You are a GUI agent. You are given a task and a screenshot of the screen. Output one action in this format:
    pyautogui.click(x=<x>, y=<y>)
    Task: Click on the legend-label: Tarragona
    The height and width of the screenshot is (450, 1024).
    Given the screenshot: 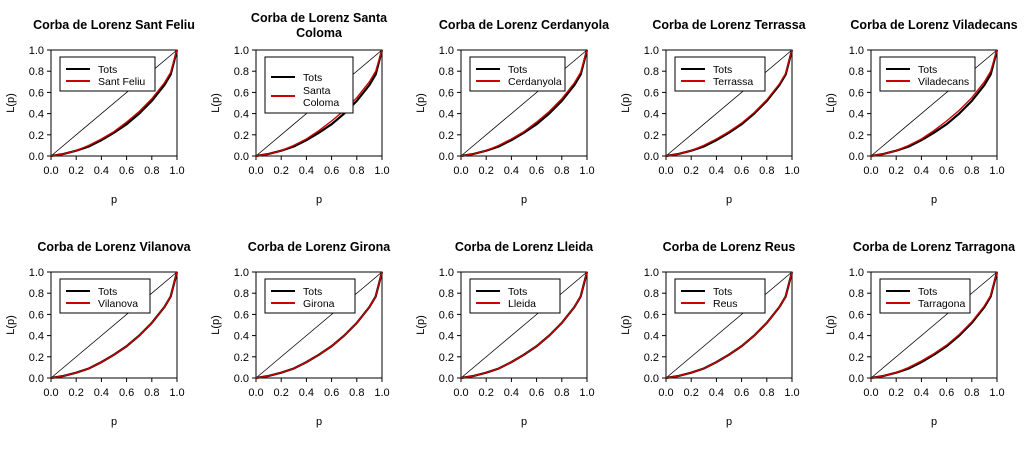 What is the action you would take?
    pyautogui.click(x=941, y=304)
    